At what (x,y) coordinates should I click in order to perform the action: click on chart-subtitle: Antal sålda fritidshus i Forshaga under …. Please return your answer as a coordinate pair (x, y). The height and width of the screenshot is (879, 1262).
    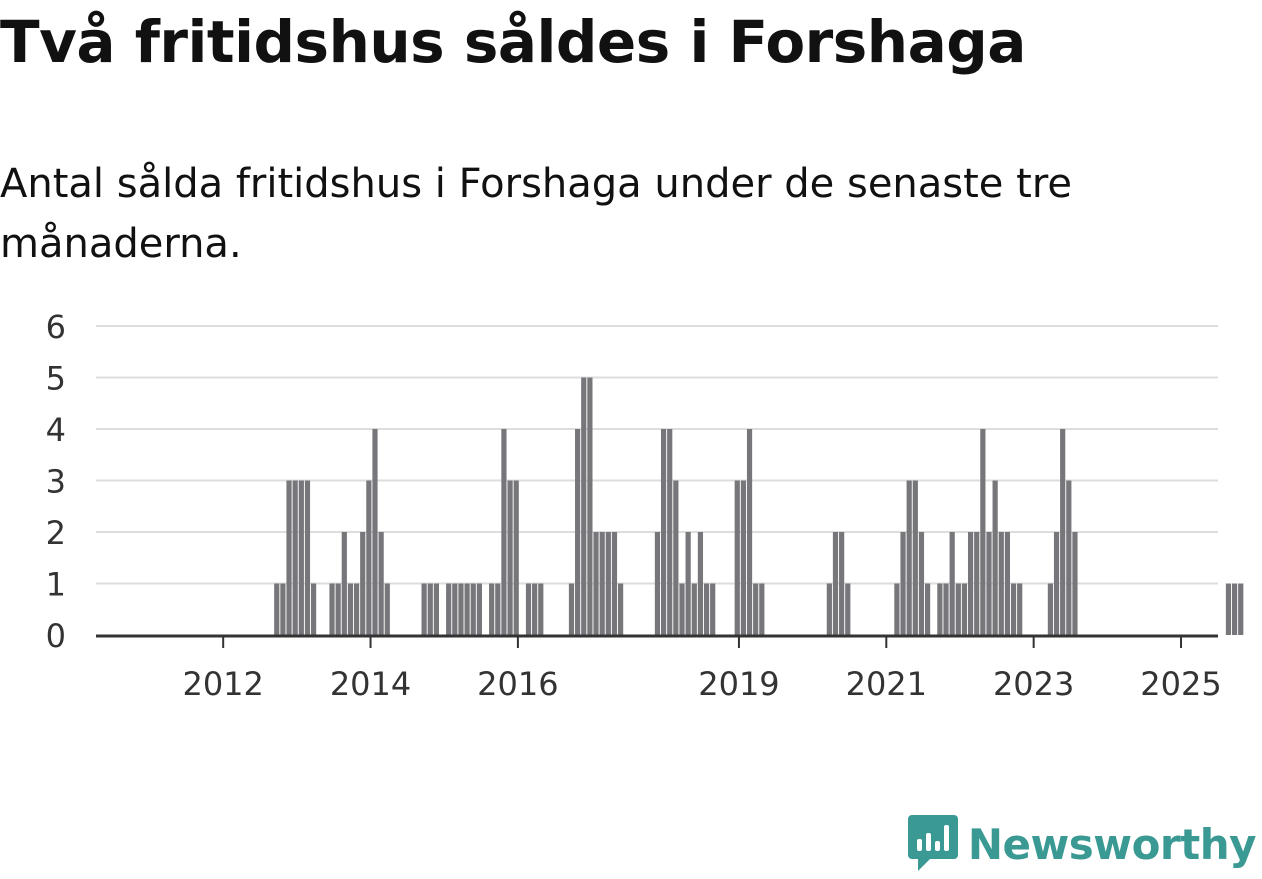
    Looking at the image, I should click on (536, 214).